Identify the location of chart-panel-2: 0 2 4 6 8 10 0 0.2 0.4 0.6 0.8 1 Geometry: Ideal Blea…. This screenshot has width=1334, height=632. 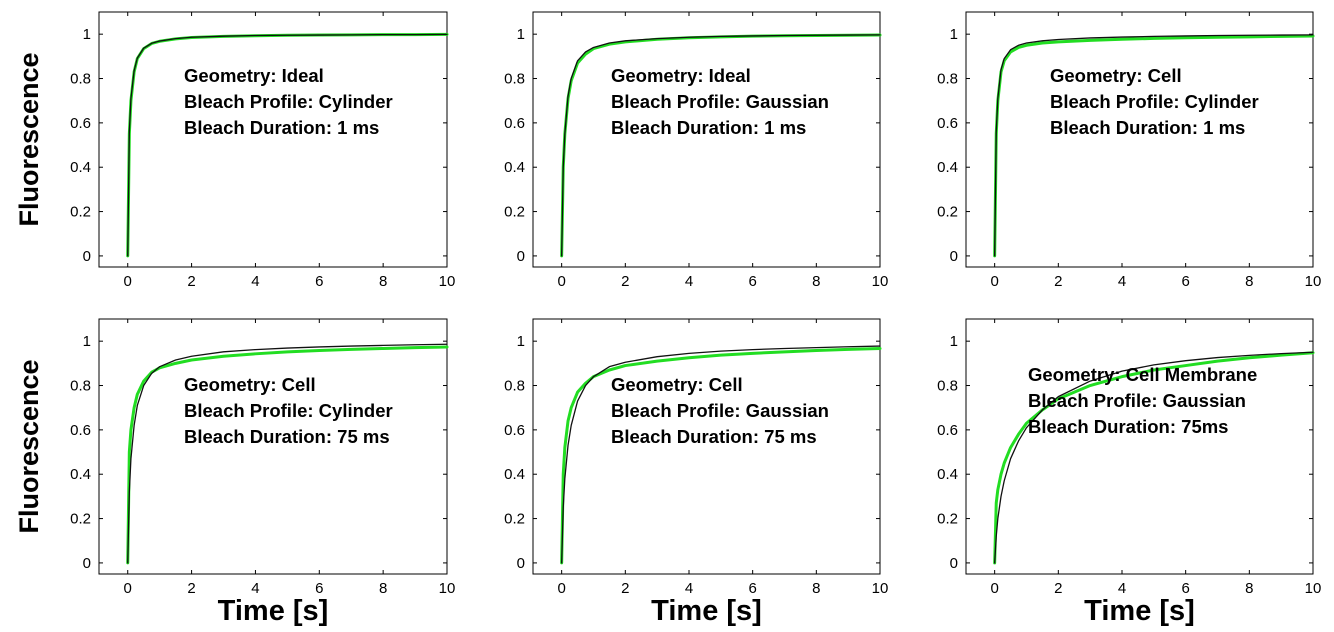
(696, 150).